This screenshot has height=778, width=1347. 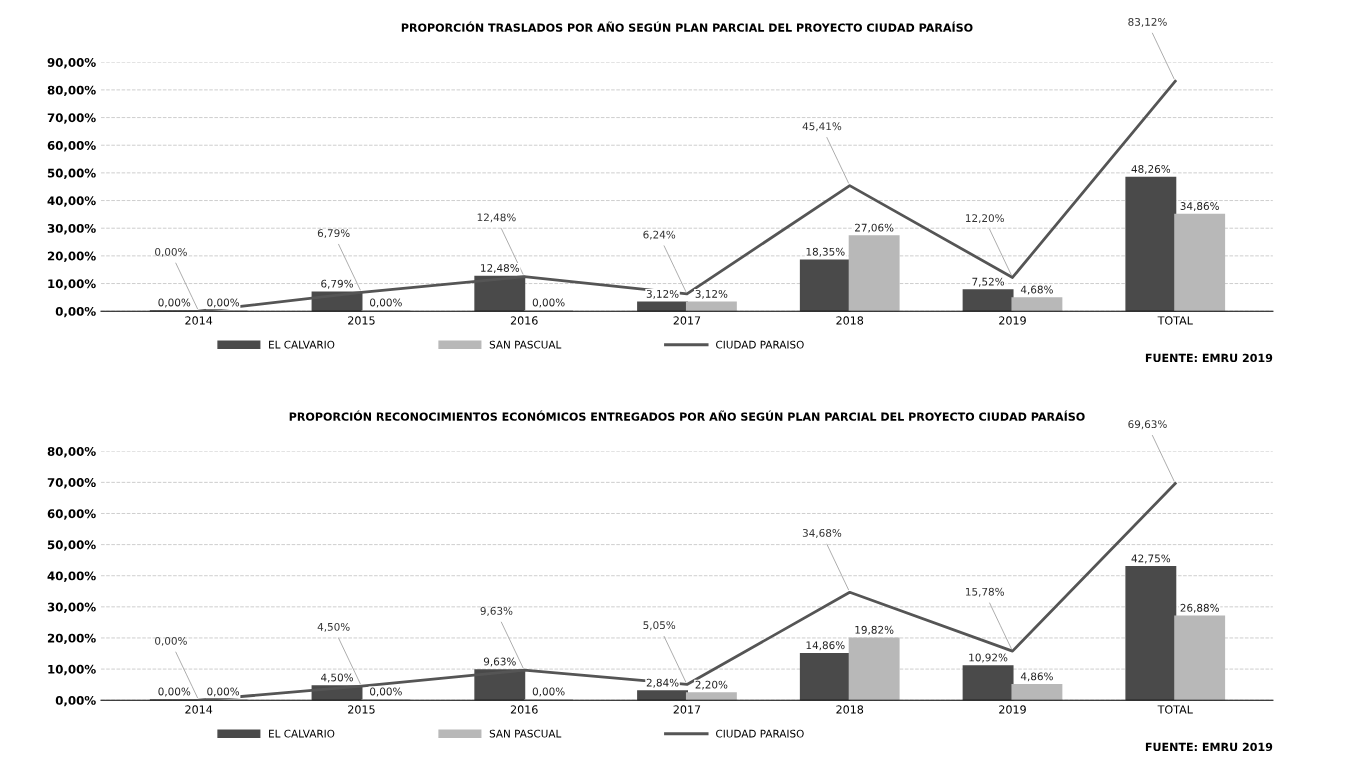 What do you see at coordinates (1147, 425) in the screenshot?
I see `data-label: 69,63%` at bounding box center [1147, 425].